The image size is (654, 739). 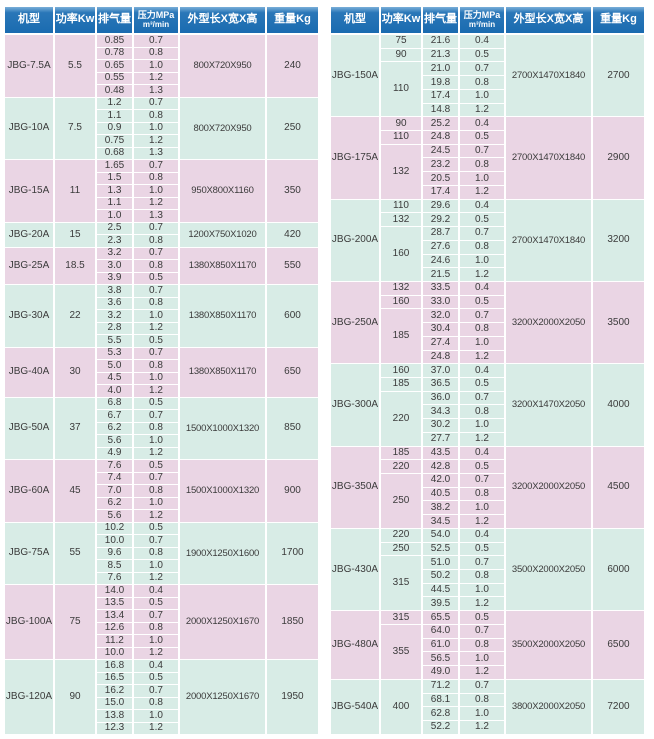 What do you see at coordinates (75, 697) in the screenshot?
I see `power-cell: 90` at bounding box center [75, 697].